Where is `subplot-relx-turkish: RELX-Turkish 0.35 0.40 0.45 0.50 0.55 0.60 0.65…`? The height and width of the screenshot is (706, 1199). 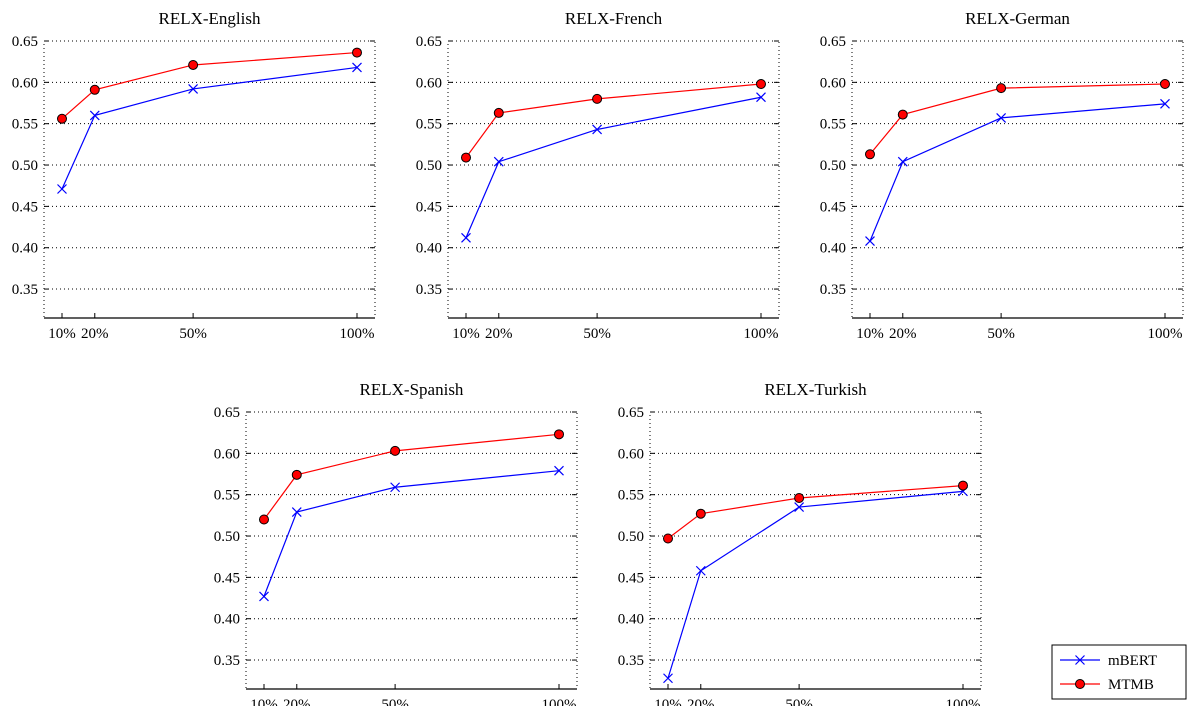 subplot-relx-turkish: RELX-Turkish 0.35 0.40 0.45 0.50 0.55 0.60 0.65… is located at coordinates (800, 543).